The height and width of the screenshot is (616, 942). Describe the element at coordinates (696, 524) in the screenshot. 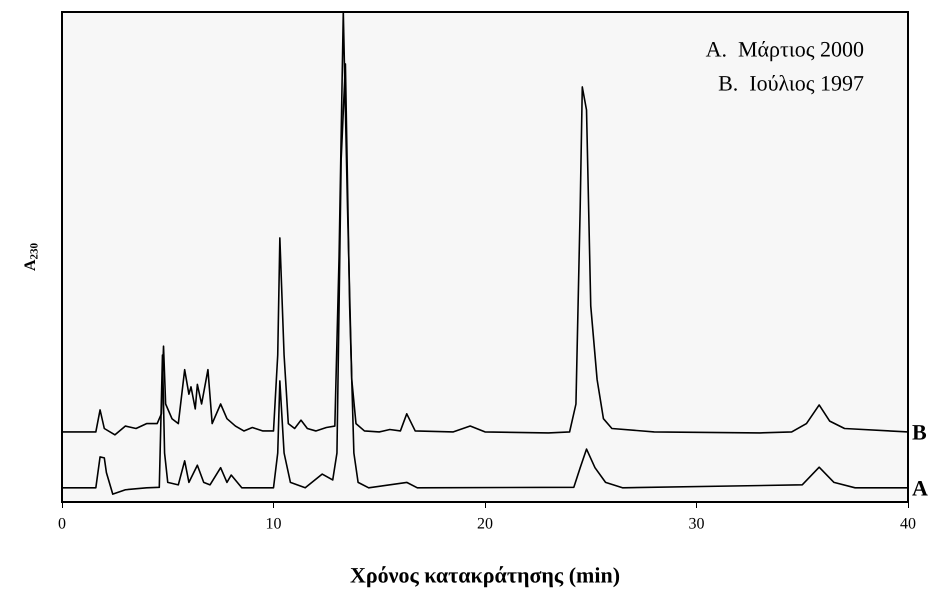

I see `x-tick-label: 30` at that location.